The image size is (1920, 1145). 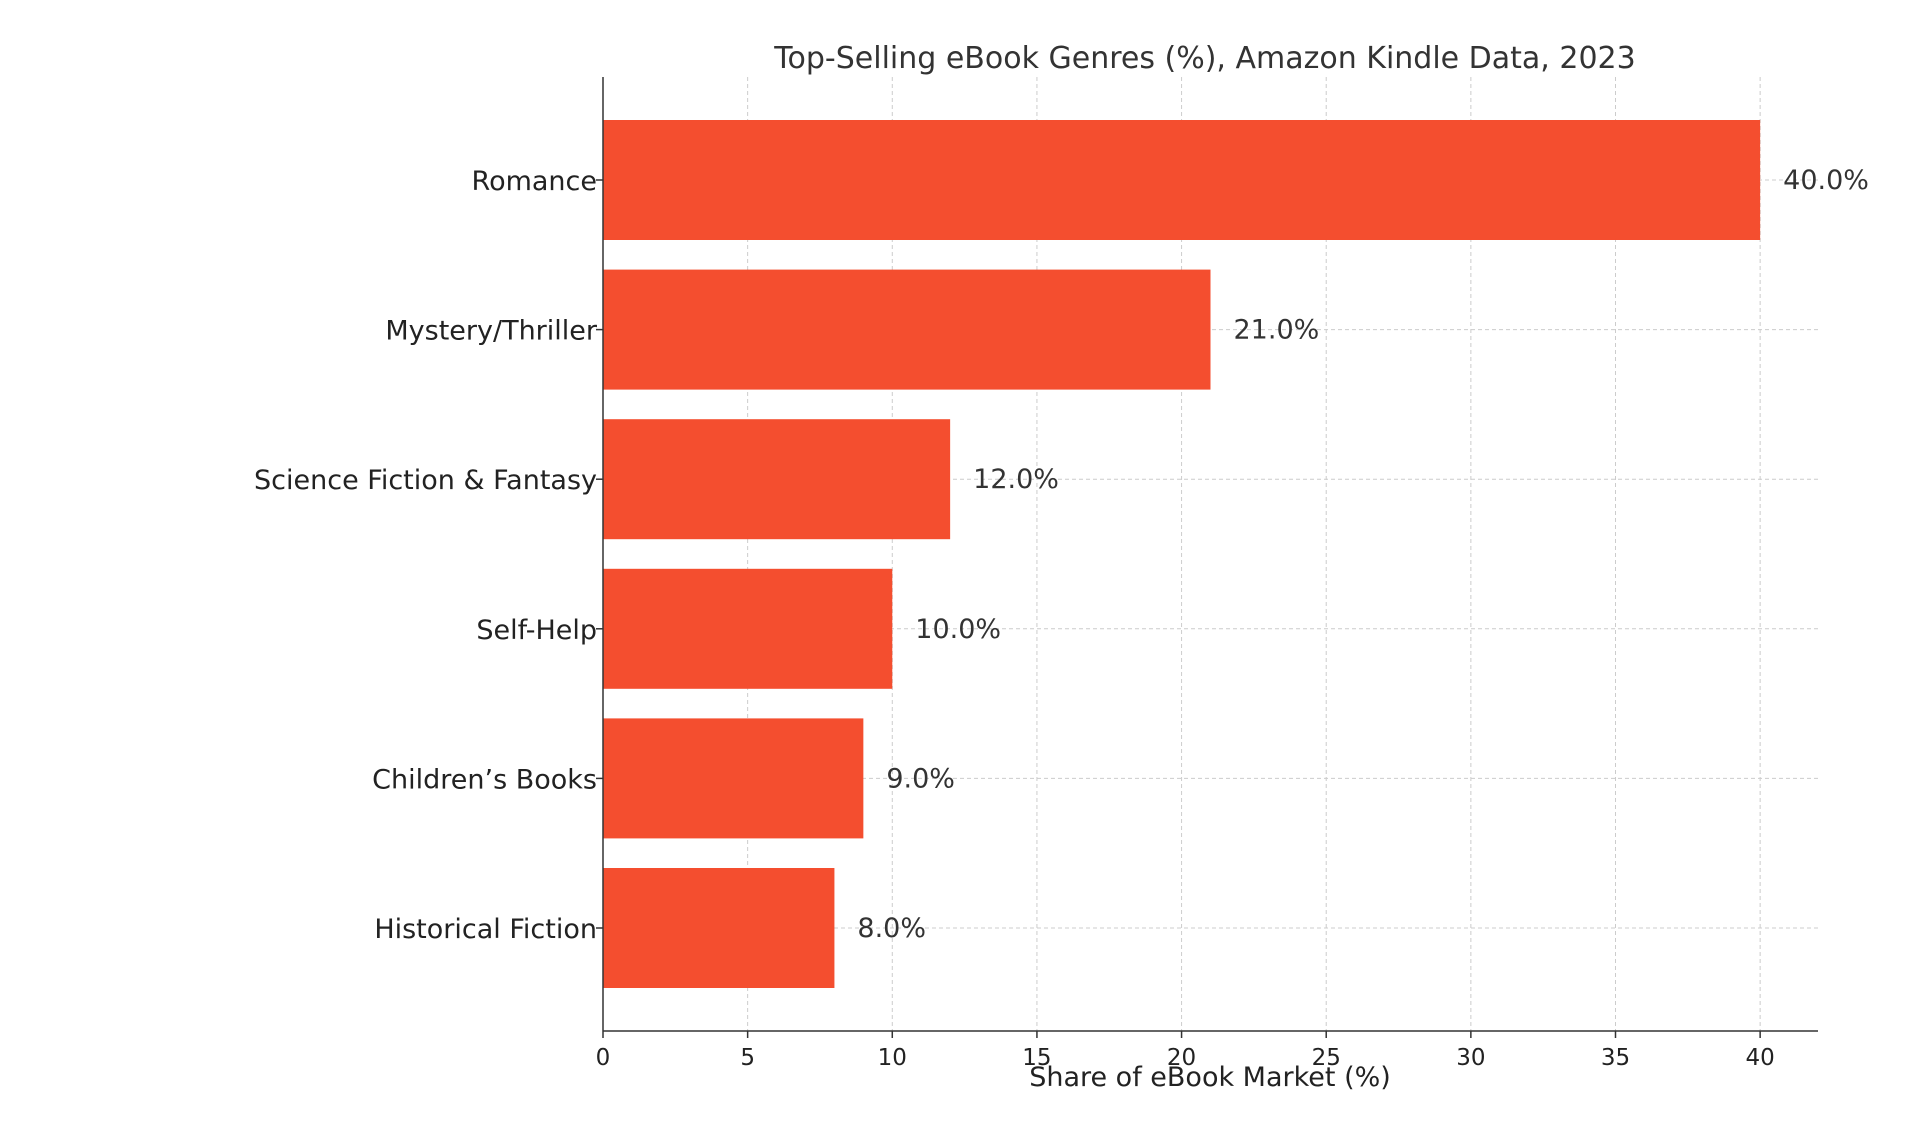 What do you see at coordinates (1470, 1058) in the screenshot?
I see `x-tick-label: 30` at bounding box center [1470, 1058].